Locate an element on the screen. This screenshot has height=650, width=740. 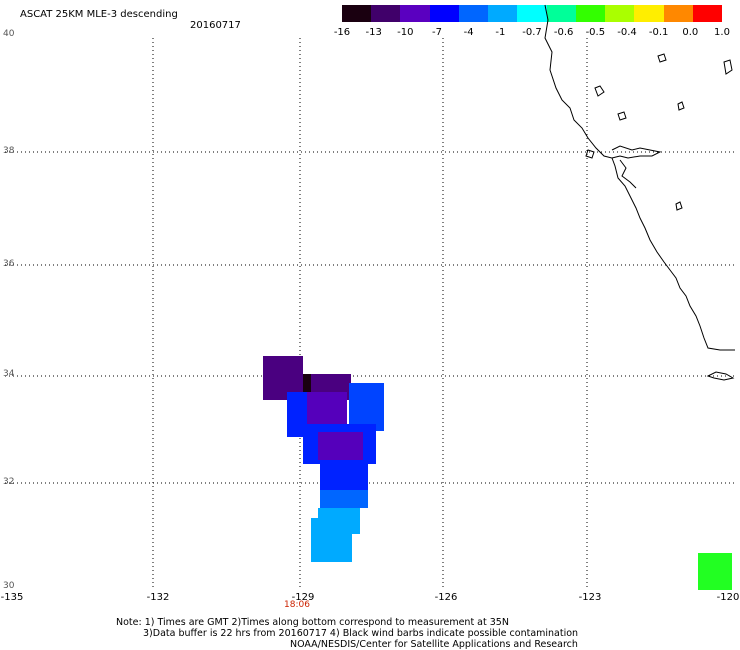
lon-label: -123 is located at coordinates (590, 597).